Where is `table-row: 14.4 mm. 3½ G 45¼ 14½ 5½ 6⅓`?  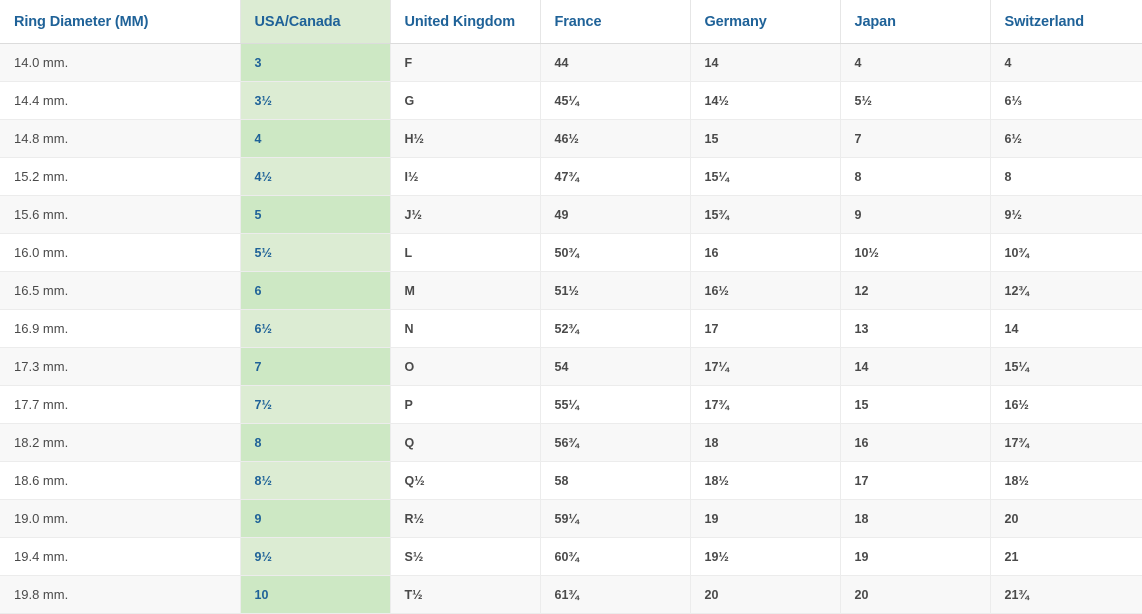 table-row: 14.4 mm. 3½ G 45¼ 14½ 5½ 6⅓ is located at coordinates (571, 100).